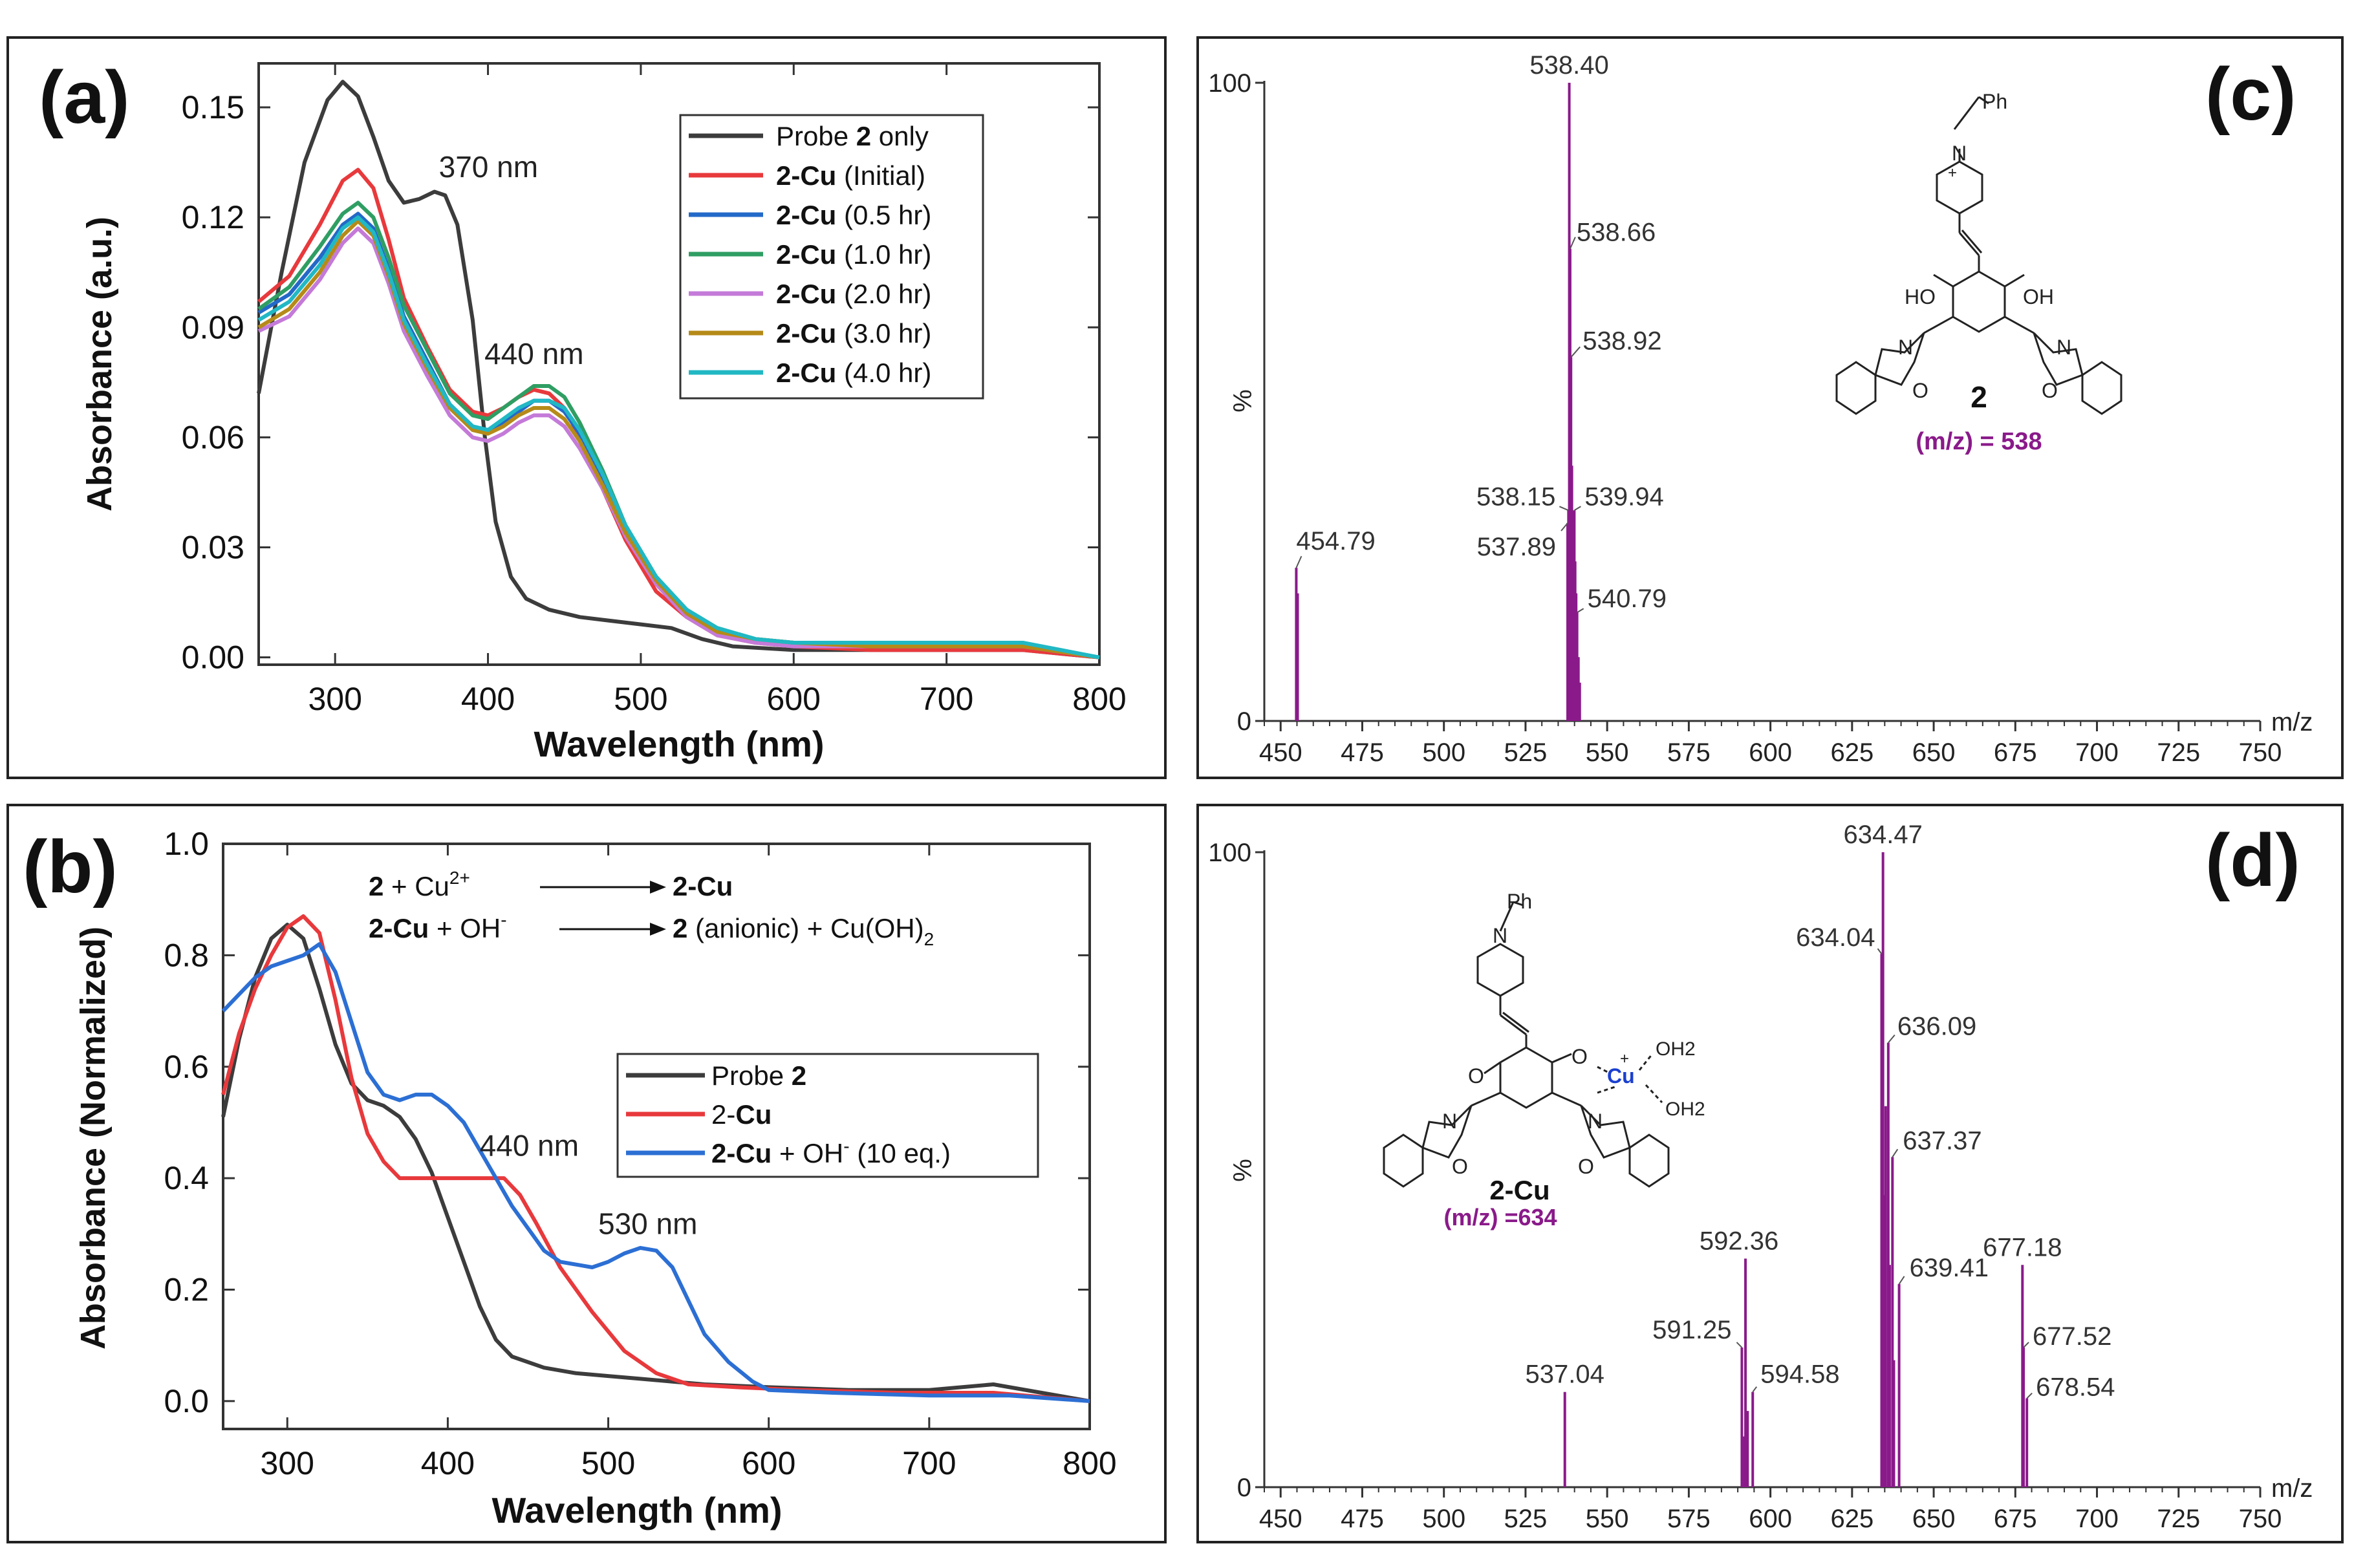 This screenshot has height=1568, width=2354. I want to click on panel-d-peak-label: 636.09, so click(1936, 1027).